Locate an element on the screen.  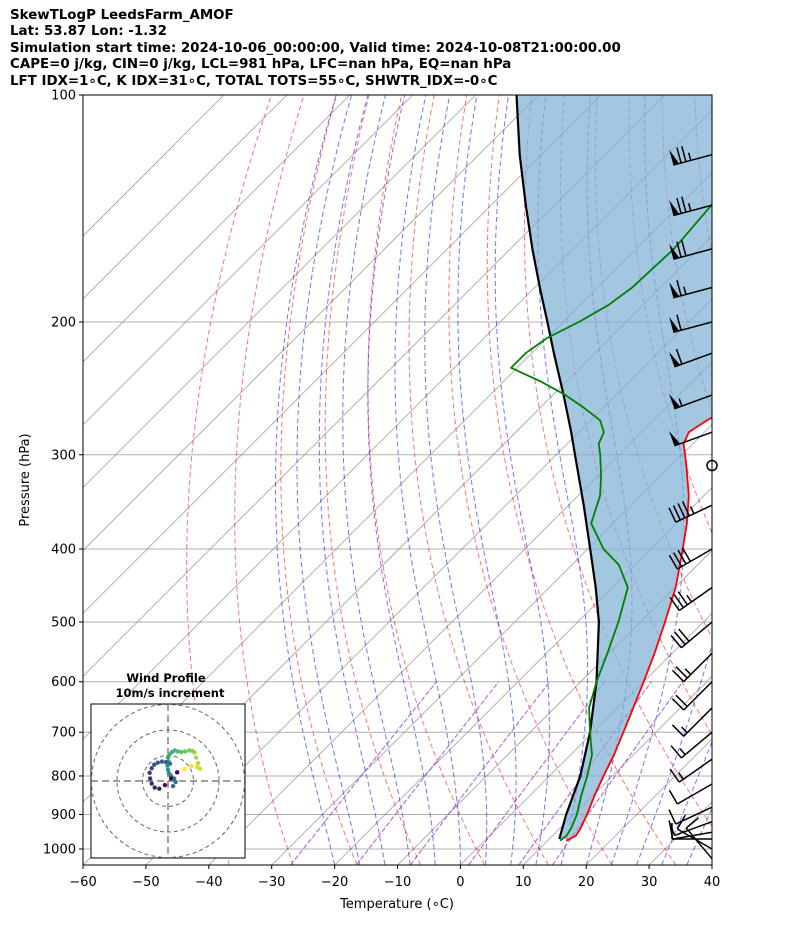
y-tick-label: 400 is located at coordinates (63, 549).